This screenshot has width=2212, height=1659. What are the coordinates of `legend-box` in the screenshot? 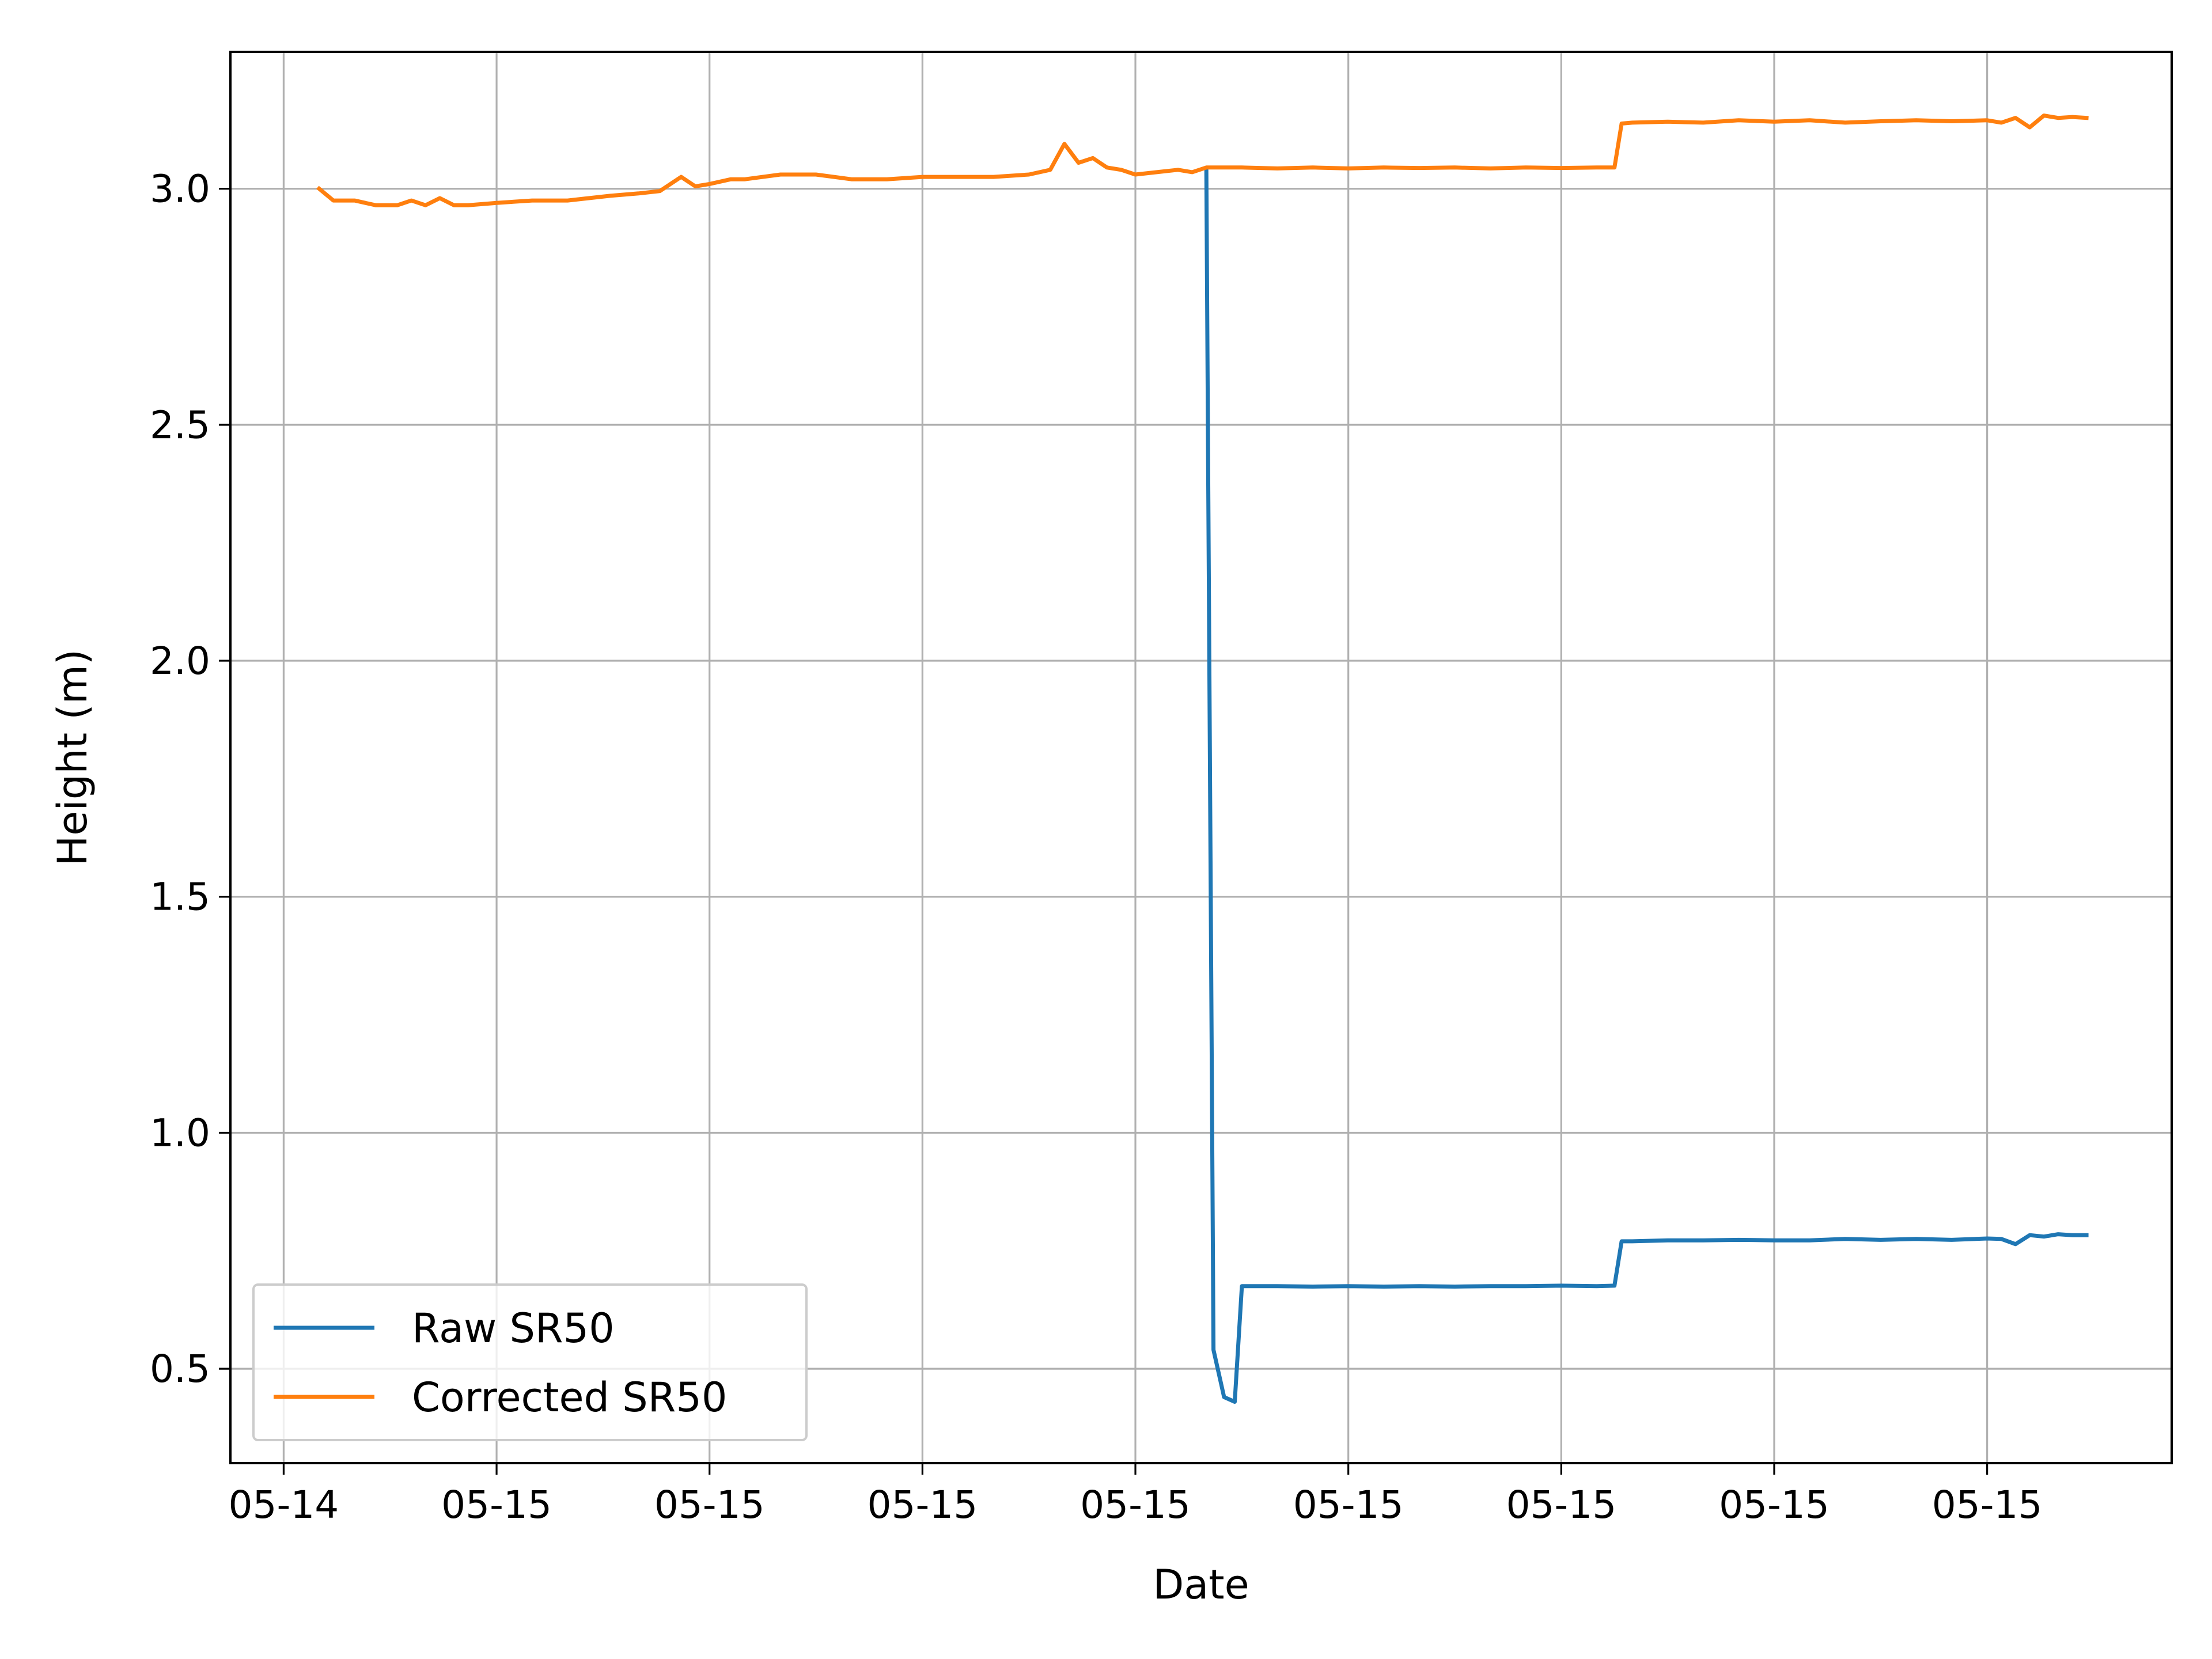 It's located at (530, 1362).